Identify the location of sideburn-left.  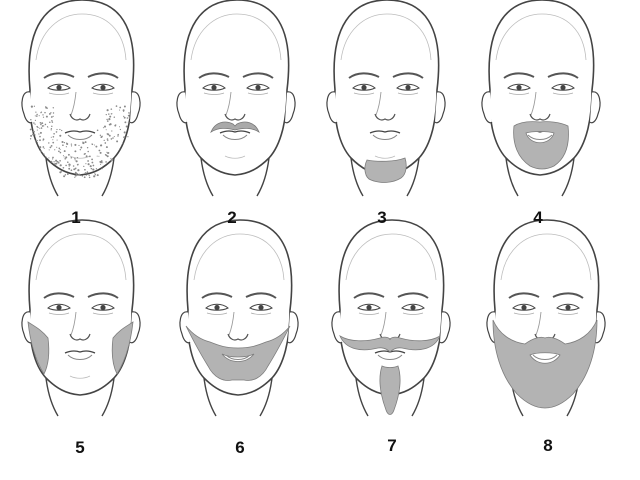
(38, 348).